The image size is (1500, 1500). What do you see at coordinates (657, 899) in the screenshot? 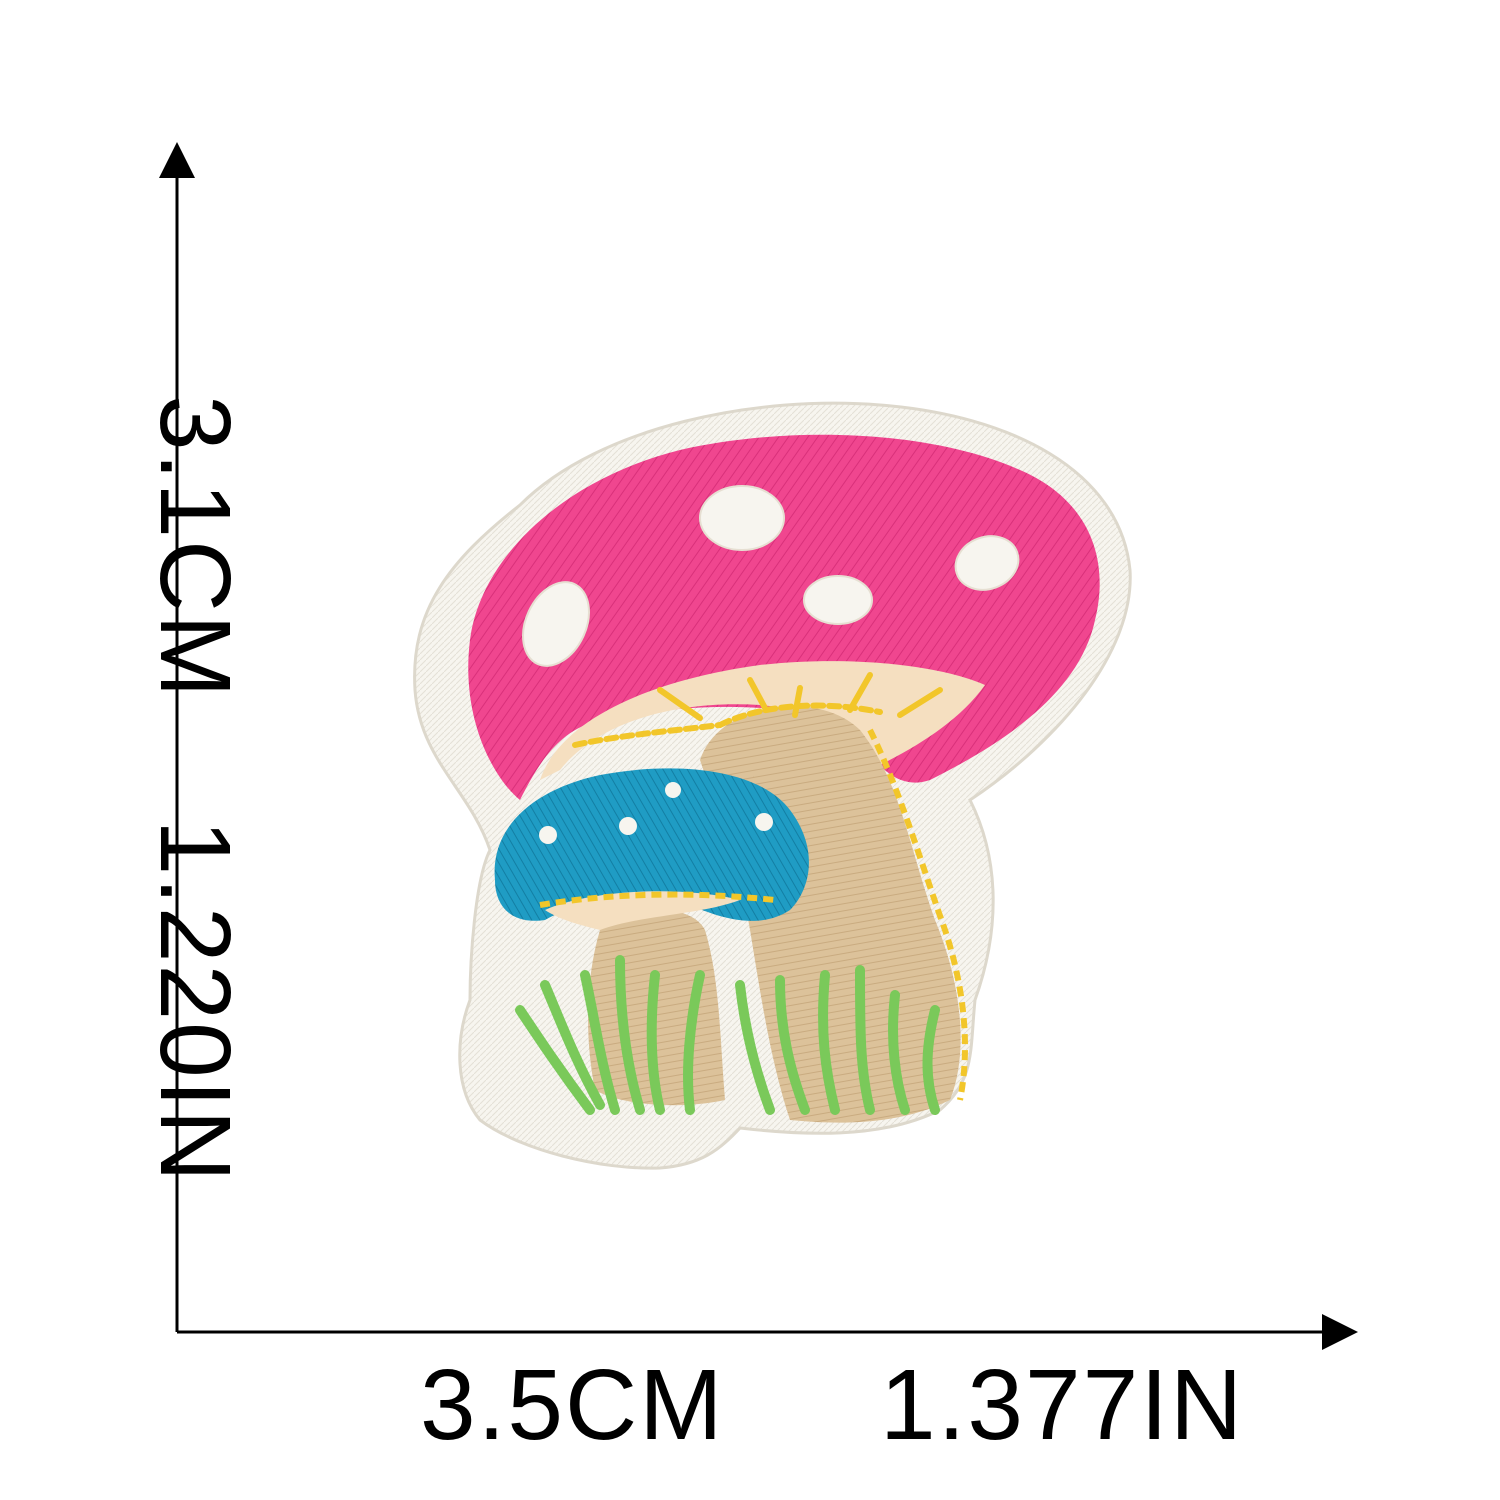
I see `small-gill-stitch` at bounding box center [657, 899].